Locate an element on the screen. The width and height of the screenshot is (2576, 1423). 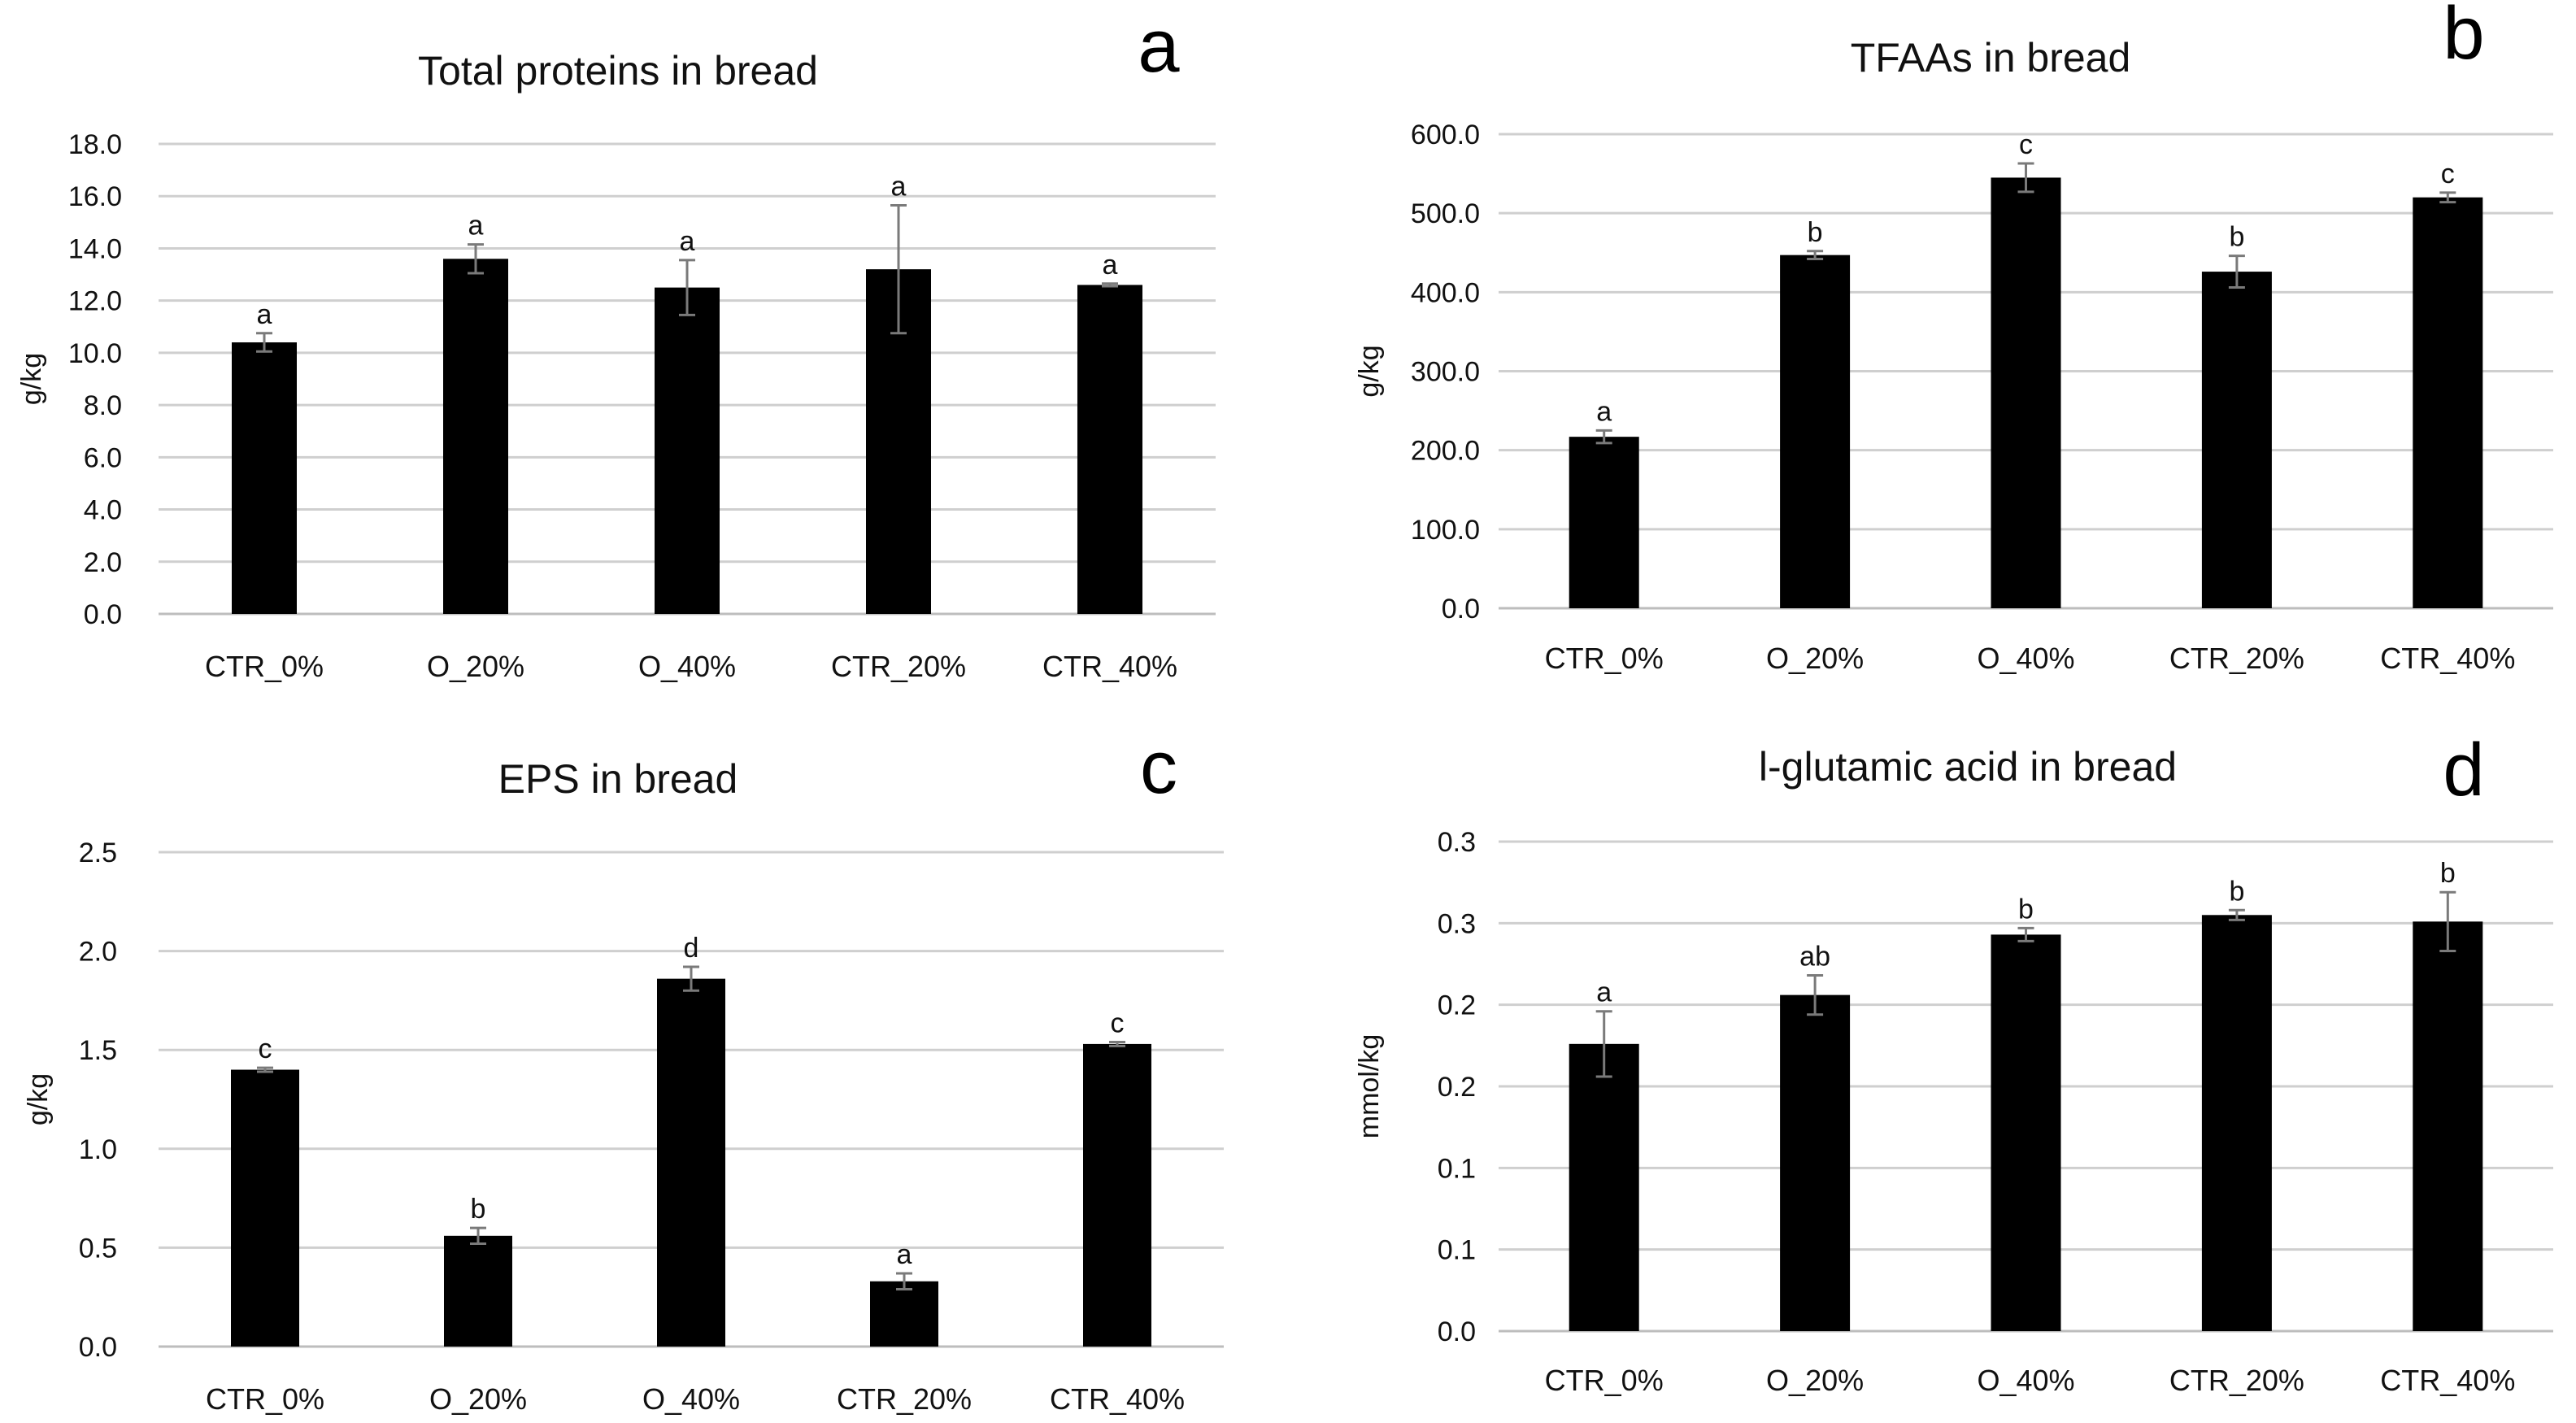
chart-title: EPS in bread is located at coordinates (618, 779).